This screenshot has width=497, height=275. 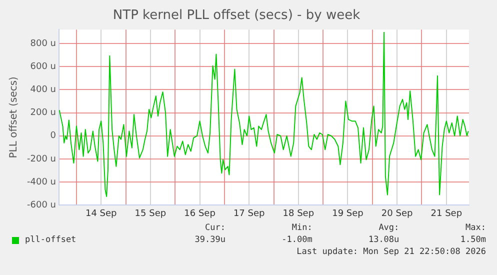 What do you see at coordinates (301, 228) in the screenshot?
I see `text: Min:` at bounding box center [301, 228].